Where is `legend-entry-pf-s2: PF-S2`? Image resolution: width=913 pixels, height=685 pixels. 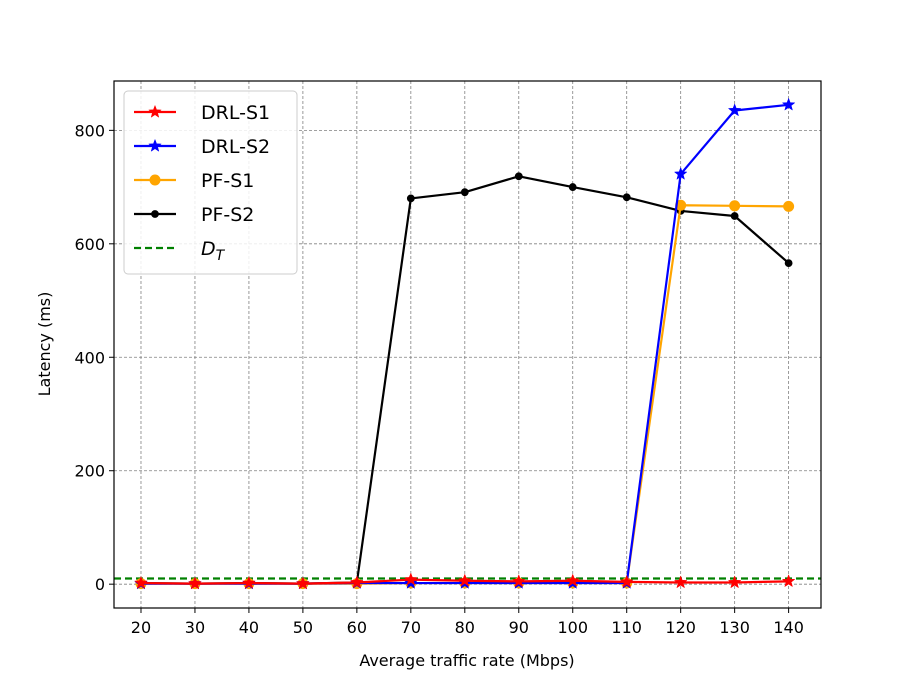 legend-entry-pf-s2: PF-S2 is located at coordinates (194, 215).